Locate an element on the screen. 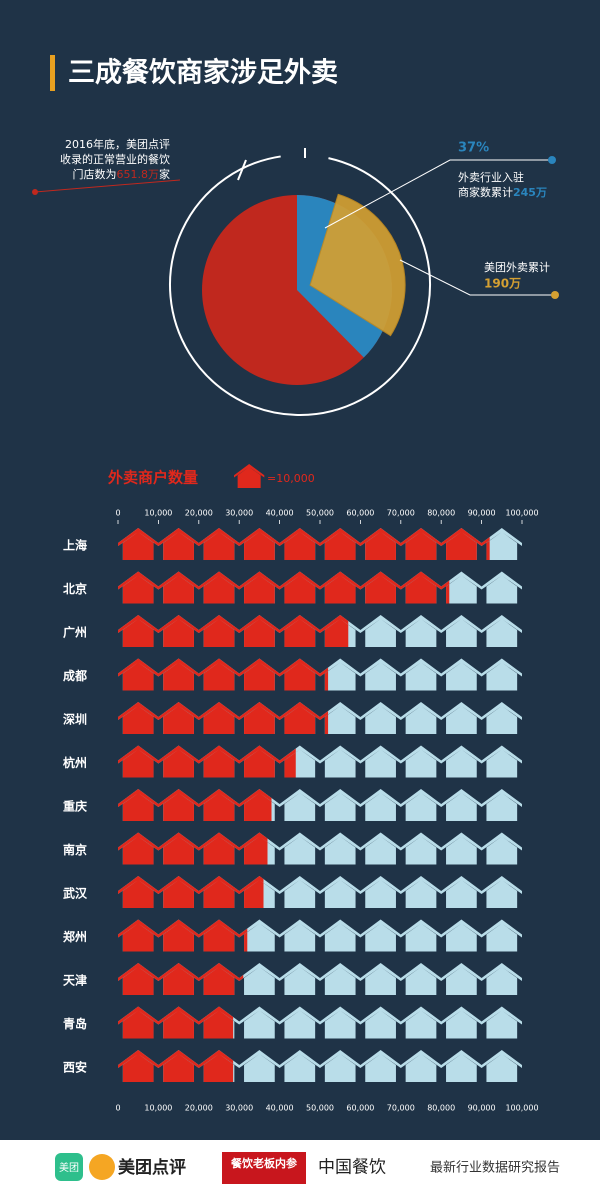  category-label: 重庆 is located at coordinates (75, 806).